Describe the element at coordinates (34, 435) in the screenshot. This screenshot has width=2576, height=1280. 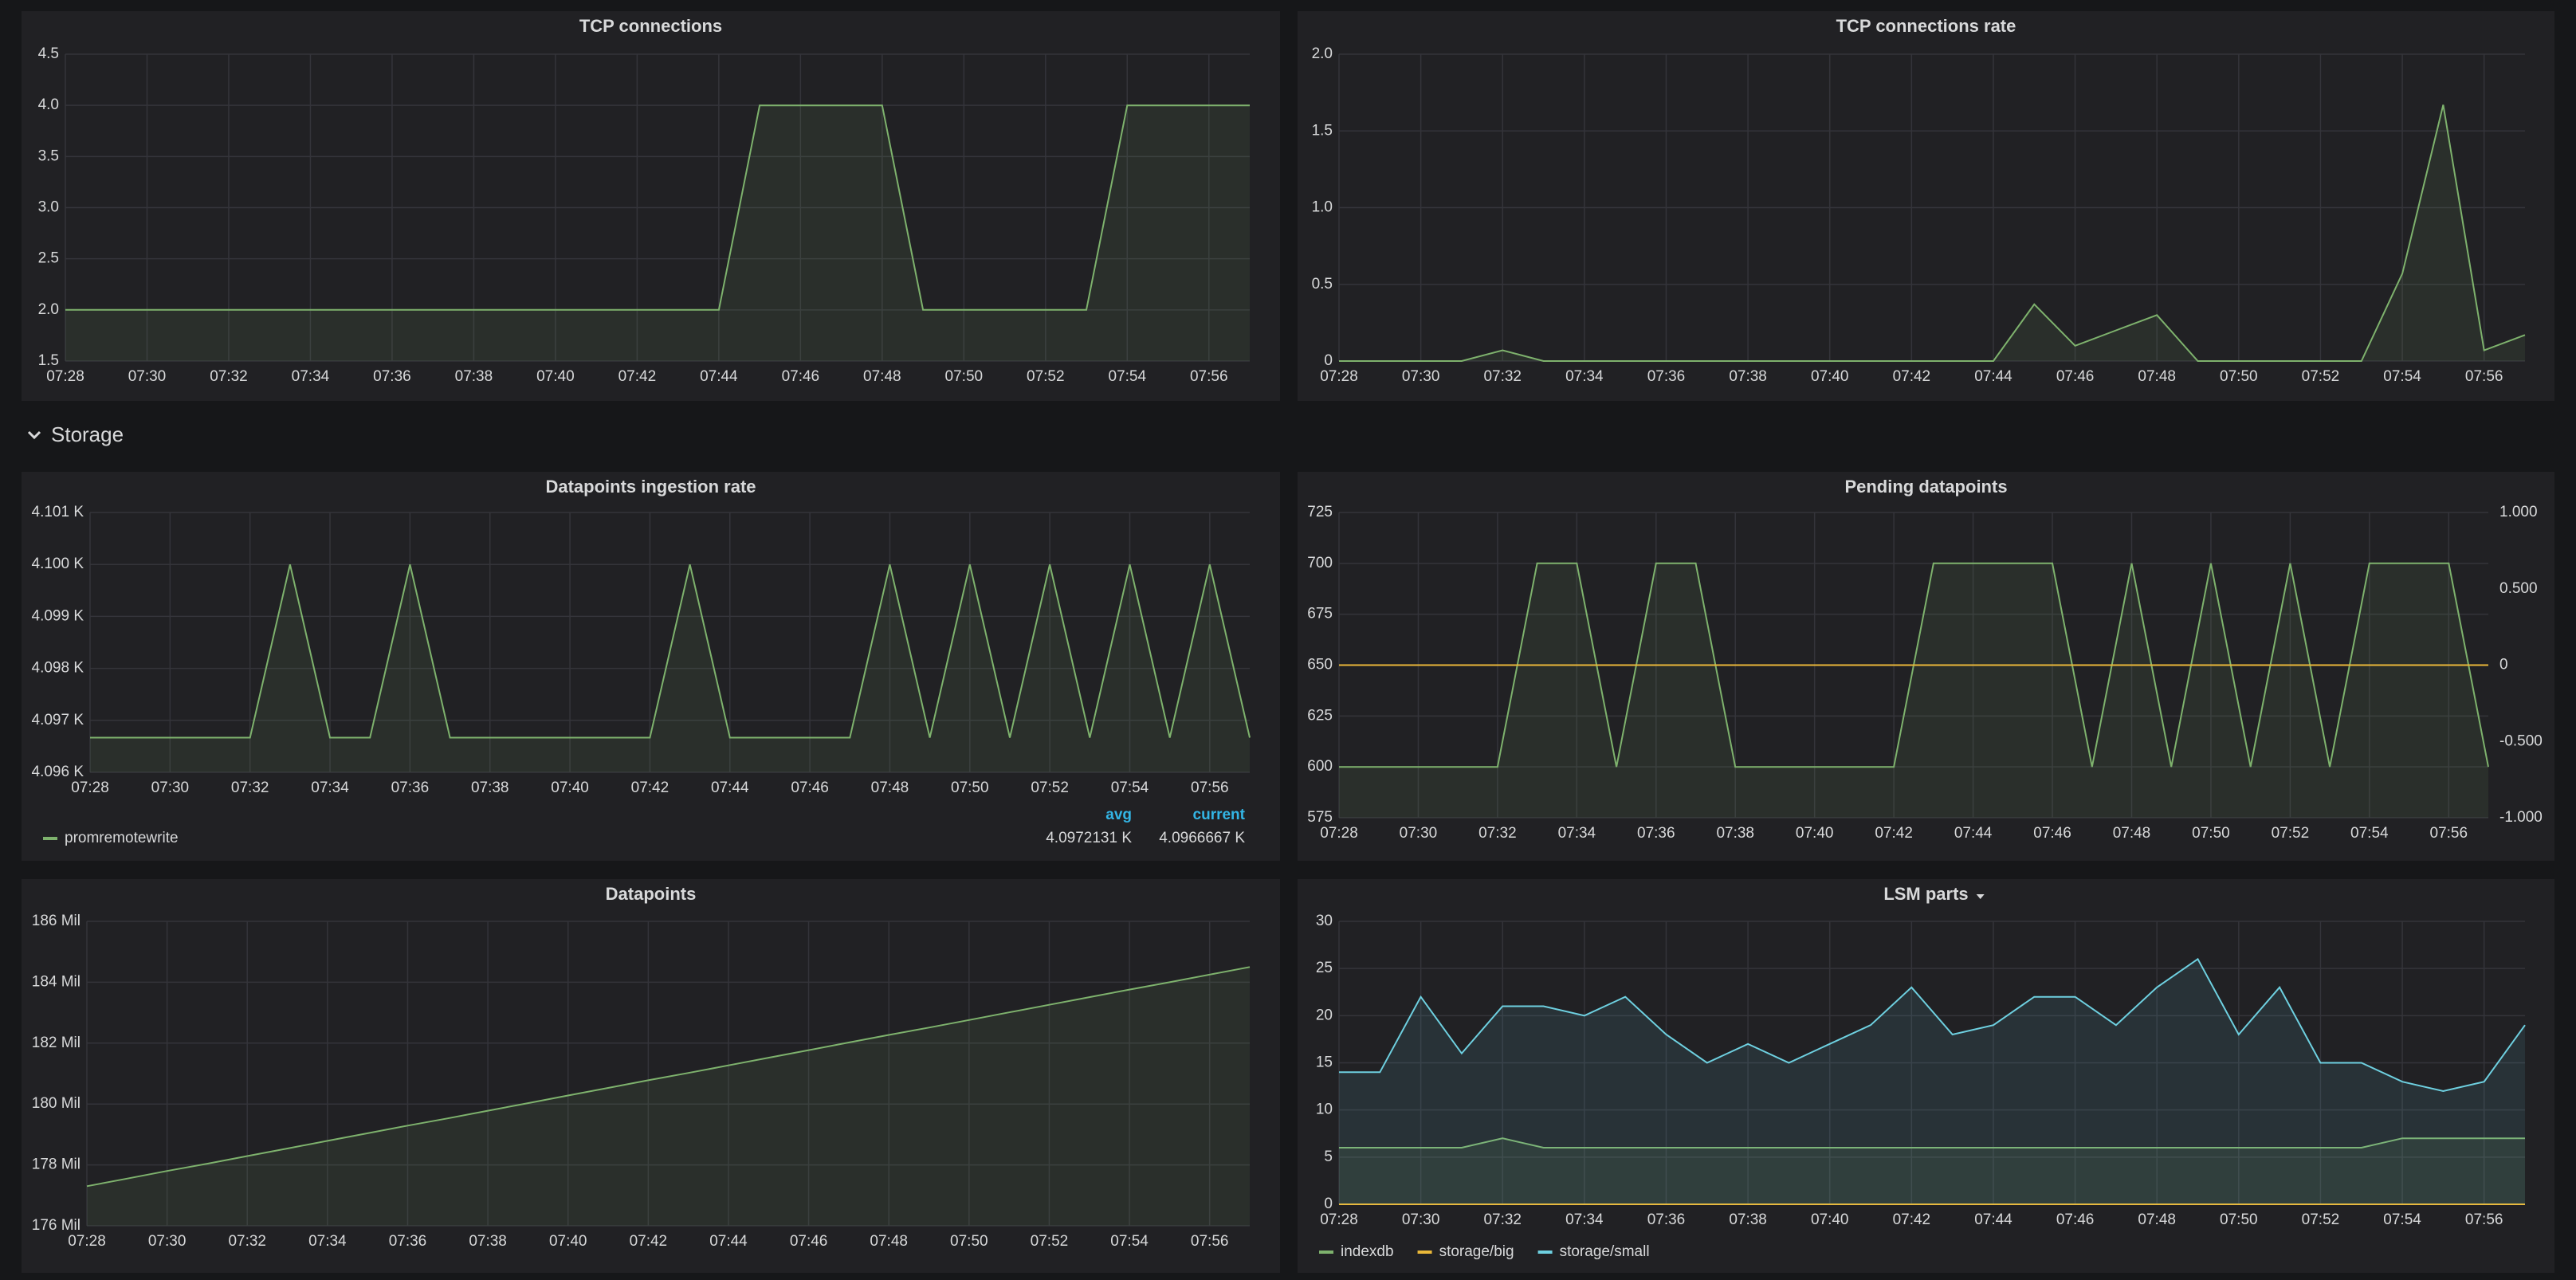
I see `collapse-chevron` at that location.